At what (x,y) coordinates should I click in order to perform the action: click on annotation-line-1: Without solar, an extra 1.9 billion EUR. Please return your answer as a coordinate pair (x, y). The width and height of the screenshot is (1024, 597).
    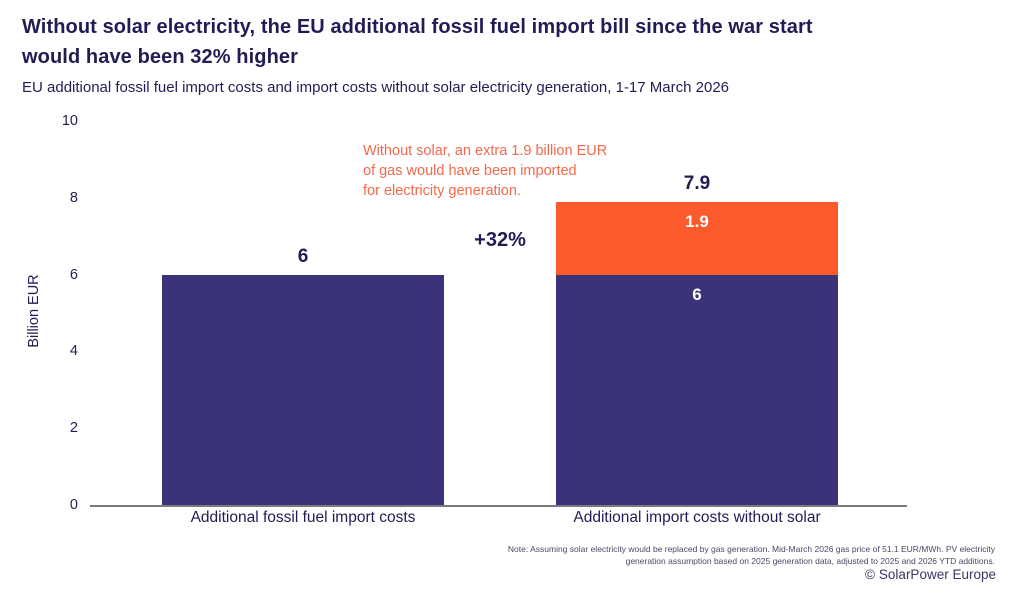
    Looking at the image, I should click on (485, 151).